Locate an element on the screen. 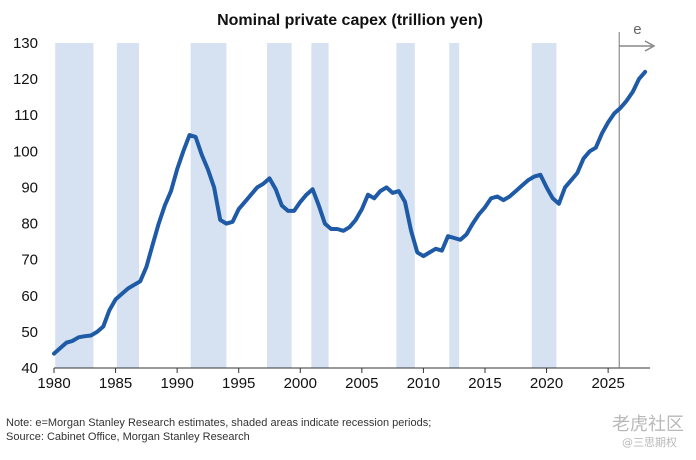 Image resolution: width=696 pixels, height=460 pixels. watermark-logo: 老虎社区 is located at coordinates (648, 424).